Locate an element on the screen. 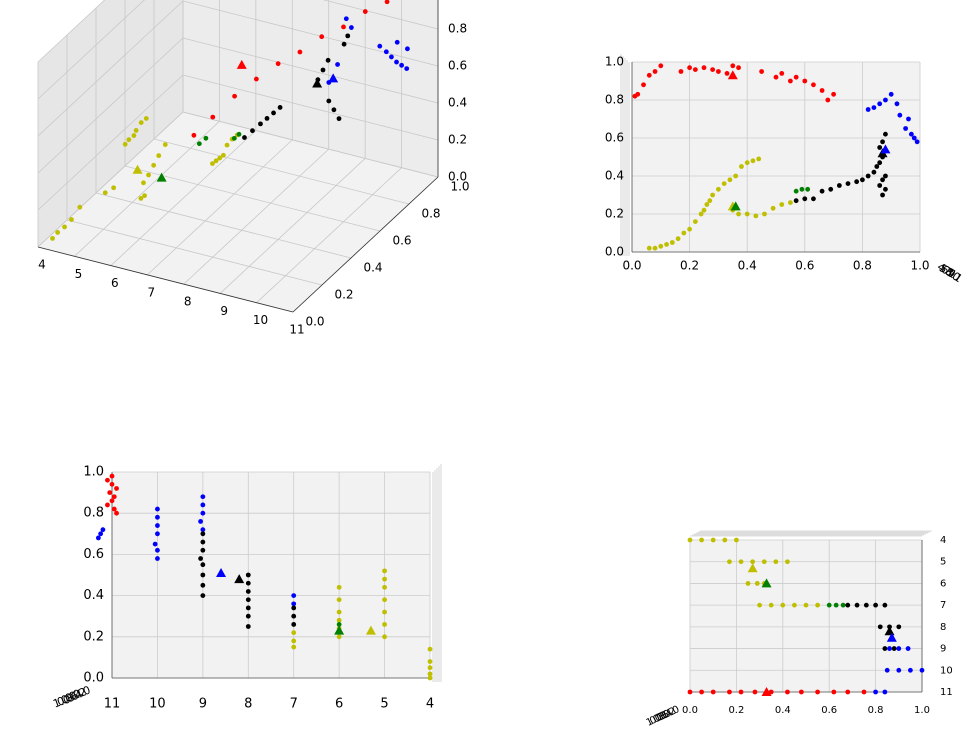  x-tick-label: 5 is located at coordinates (384, 704).